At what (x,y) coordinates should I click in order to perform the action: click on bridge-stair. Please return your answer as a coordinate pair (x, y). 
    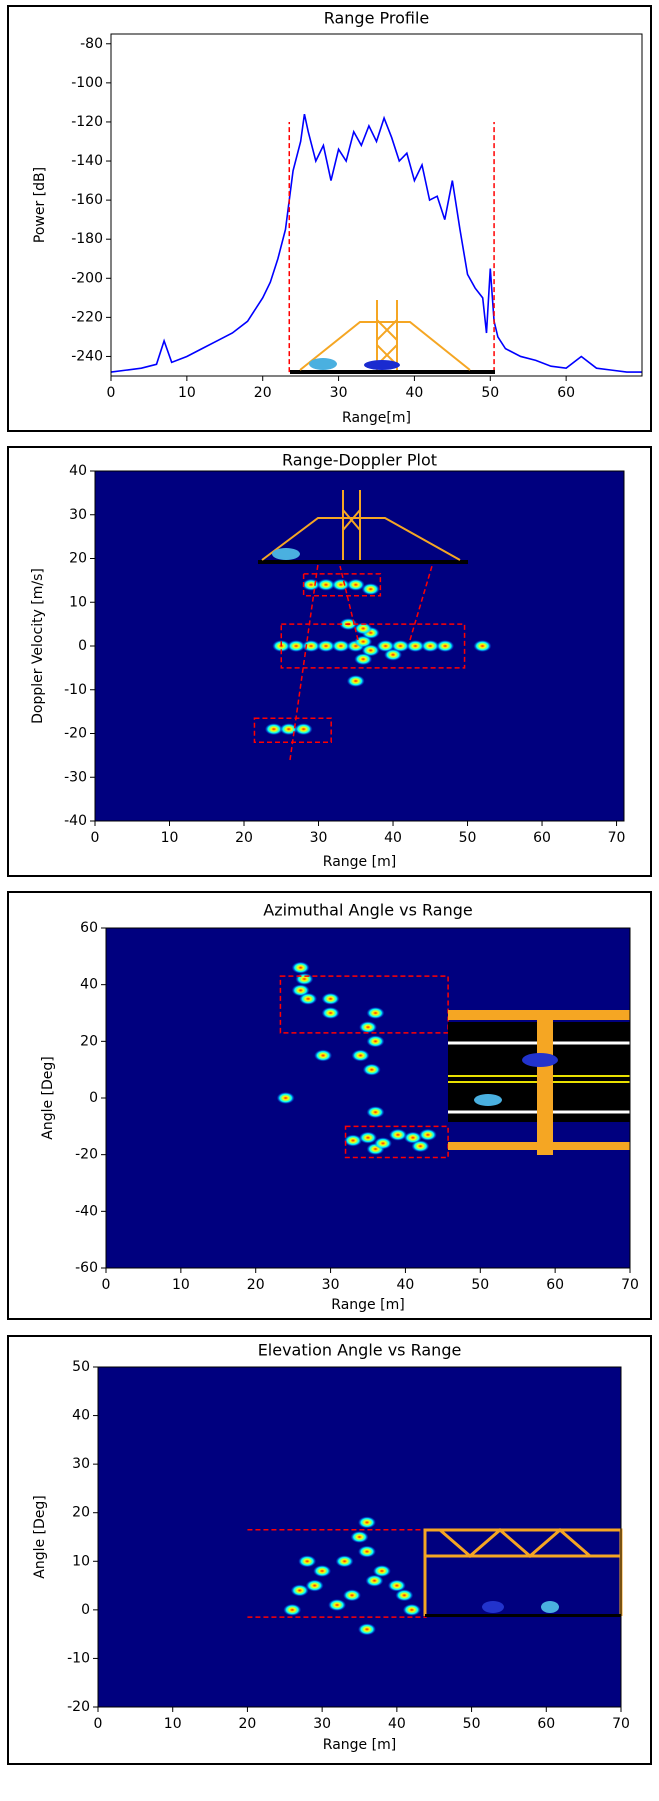
    Looking at the image, I should click on (385, 346).